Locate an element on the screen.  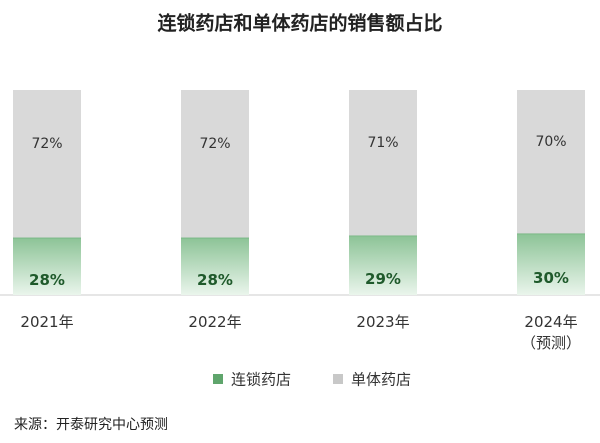
chart-title: 连锁药店和单体药店的销售额占比 is located at coordinates (299, 23).